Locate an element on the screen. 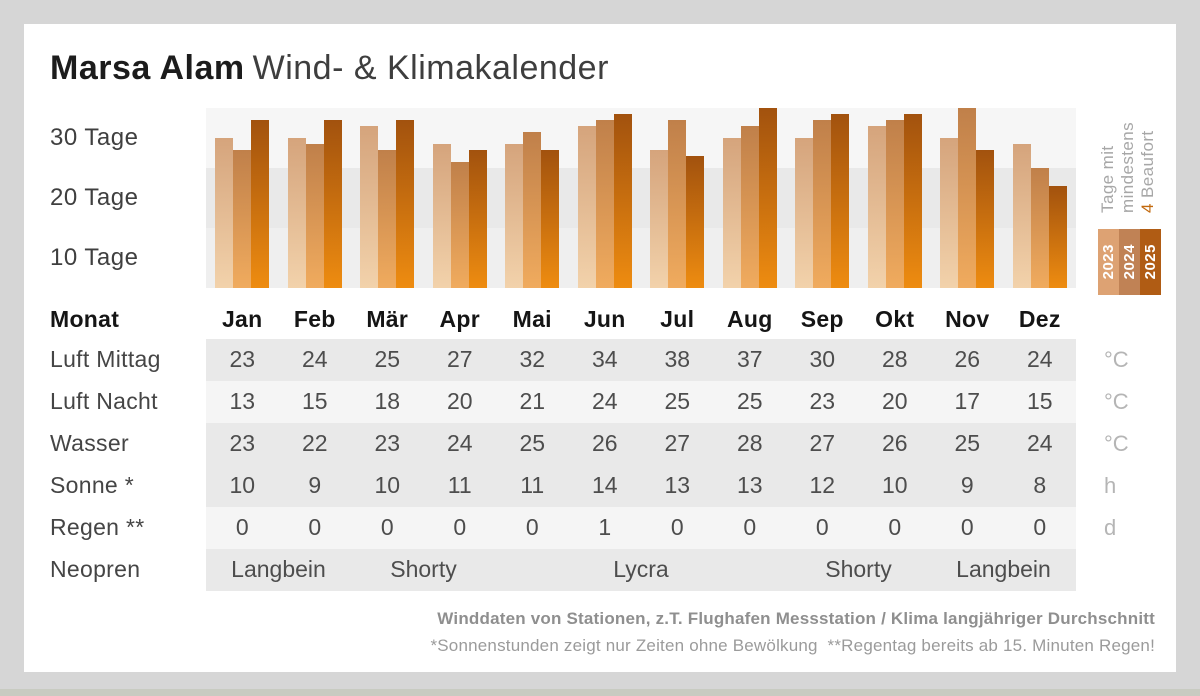 Image resolution: width=1200 pixels, height=696 pixels. month-header-jan: Jan is located at coordinates (242, 319).